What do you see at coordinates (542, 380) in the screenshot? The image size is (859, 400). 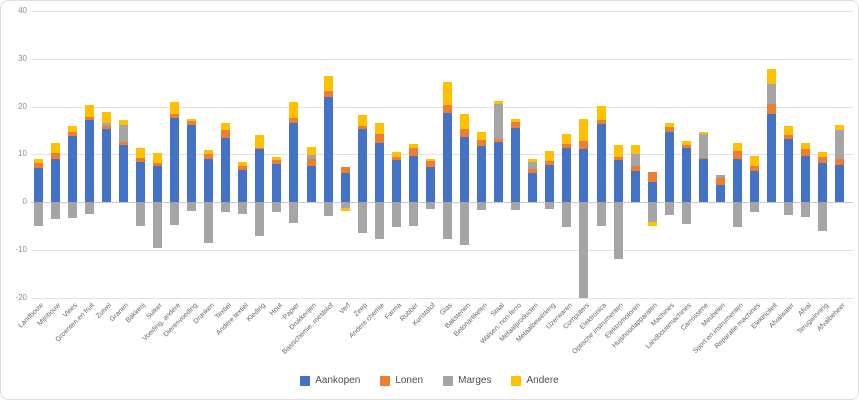 I see `legend-label: Andere` at bounding box center [542, 380].